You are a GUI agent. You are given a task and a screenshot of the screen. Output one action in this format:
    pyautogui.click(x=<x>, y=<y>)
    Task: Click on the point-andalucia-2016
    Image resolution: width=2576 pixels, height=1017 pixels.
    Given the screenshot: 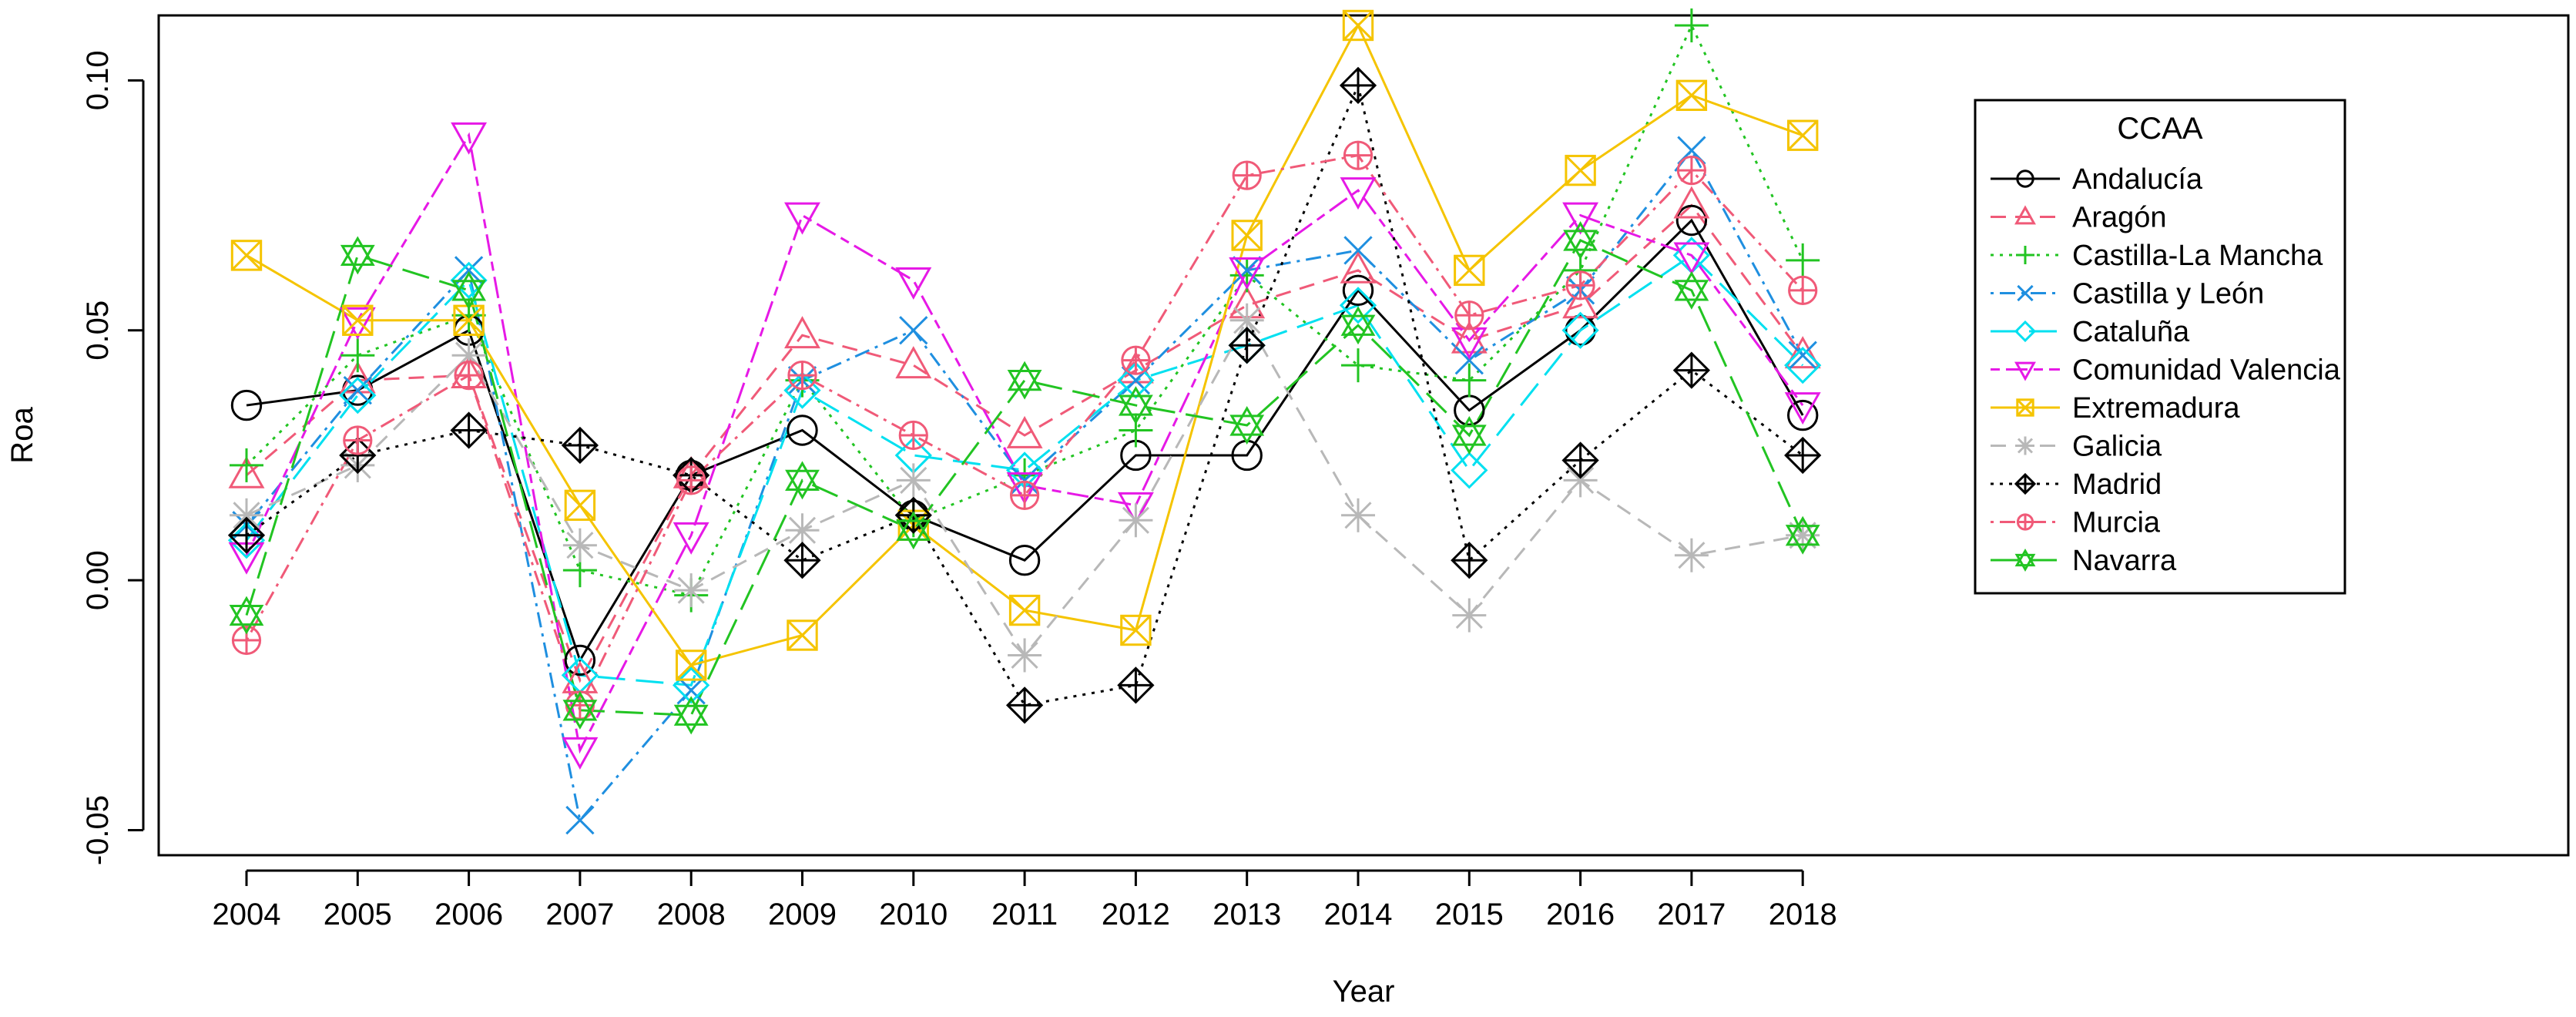 What is the action you would take?
    pyautogui.click(x=1580, y=330)
    